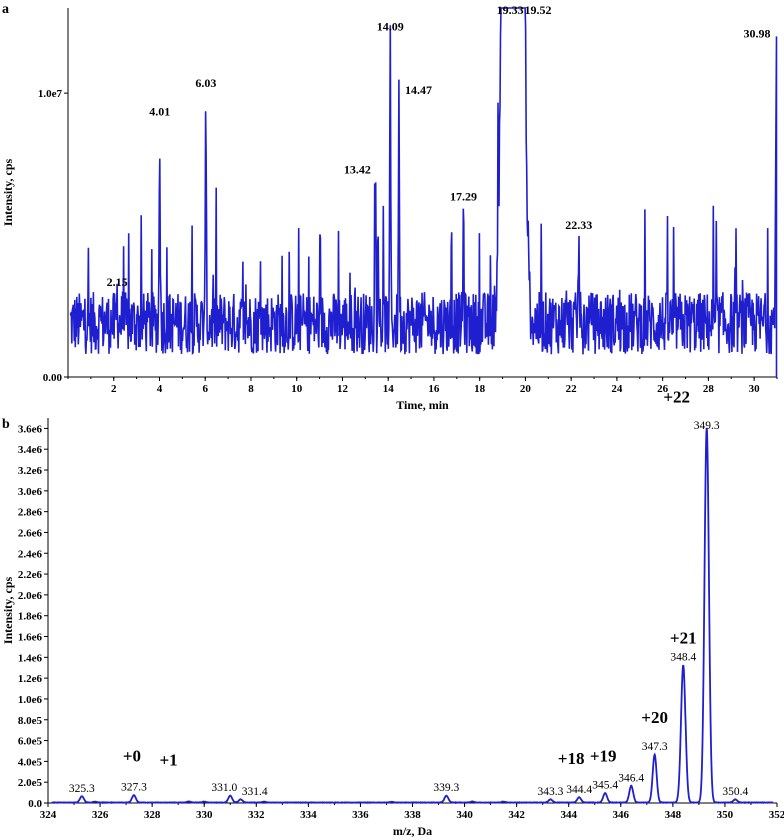 This screenshot has height=840, width=784. What do you see at coordinates (446, 788) in the screenshot?
I see `peak-label: 339.3` at bounding box center [446, 788].